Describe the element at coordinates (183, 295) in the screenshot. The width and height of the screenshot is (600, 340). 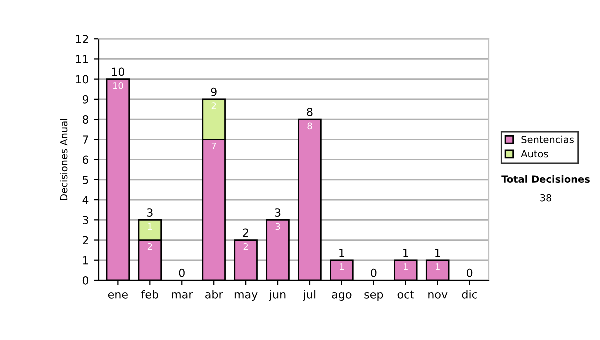
I see `x-tick-label: mar` at that location.